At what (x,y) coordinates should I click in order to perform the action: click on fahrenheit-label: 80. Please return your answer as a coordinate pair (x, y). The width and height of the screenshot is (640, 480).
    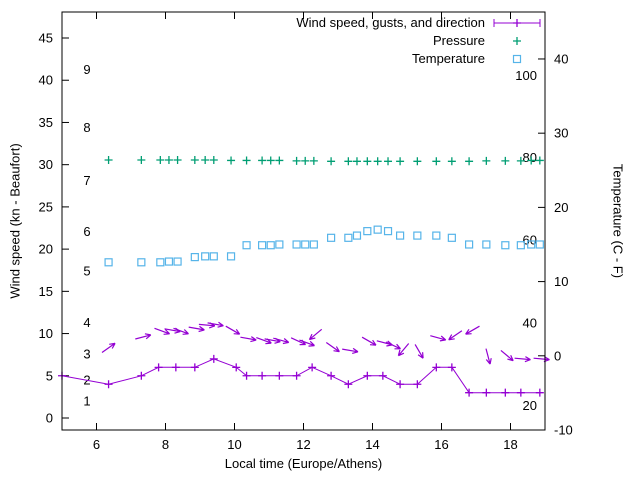
    Looking at the image, I should click on (530, 157).